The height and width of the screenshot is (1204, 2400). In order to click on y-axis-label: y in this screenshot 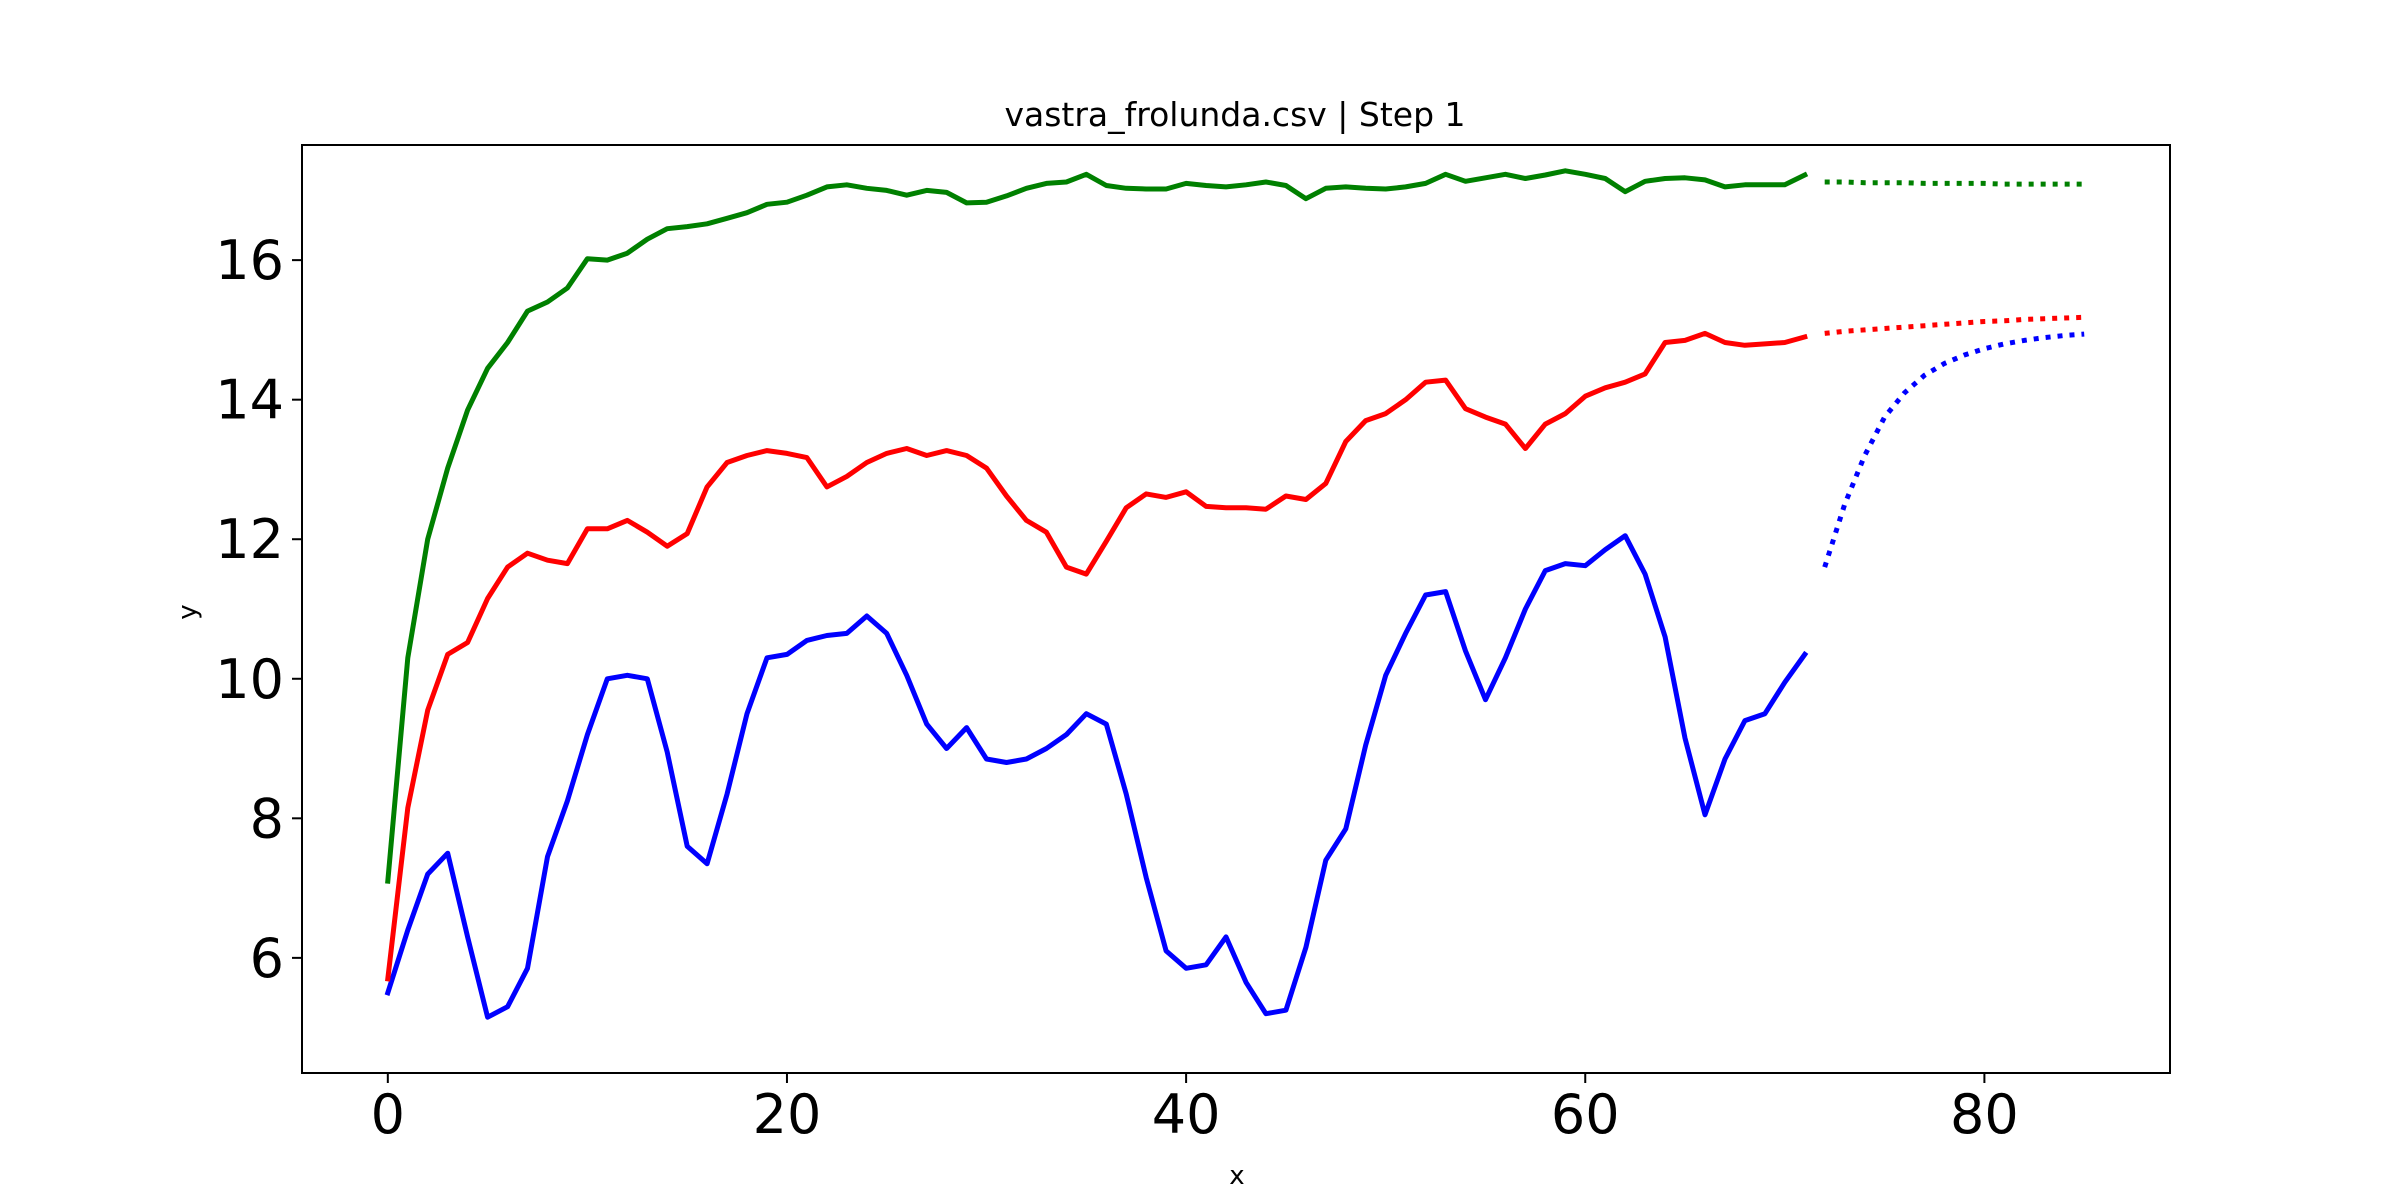, I will do `click(188, 611)`.